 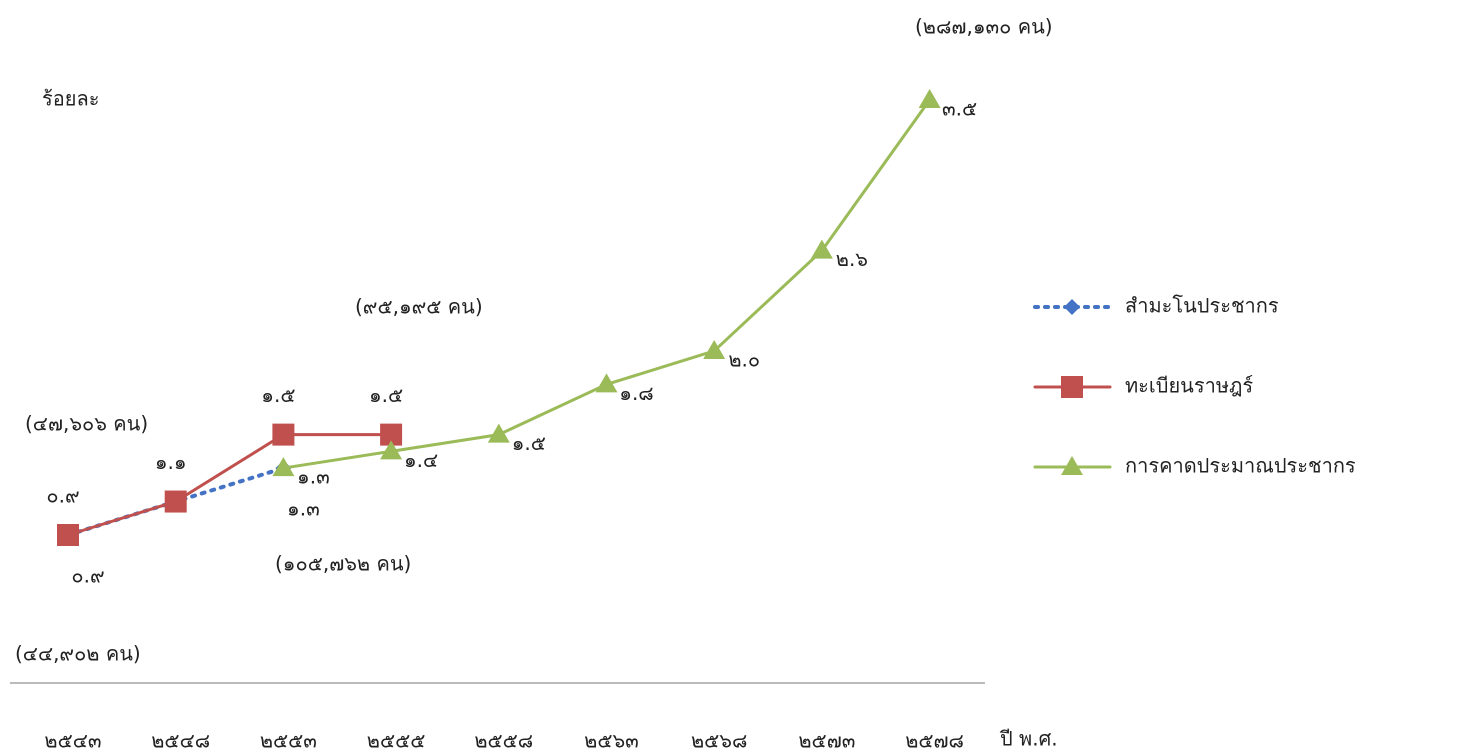 I want to click on data-label: ๒.๖, so click(x=852, y=259).